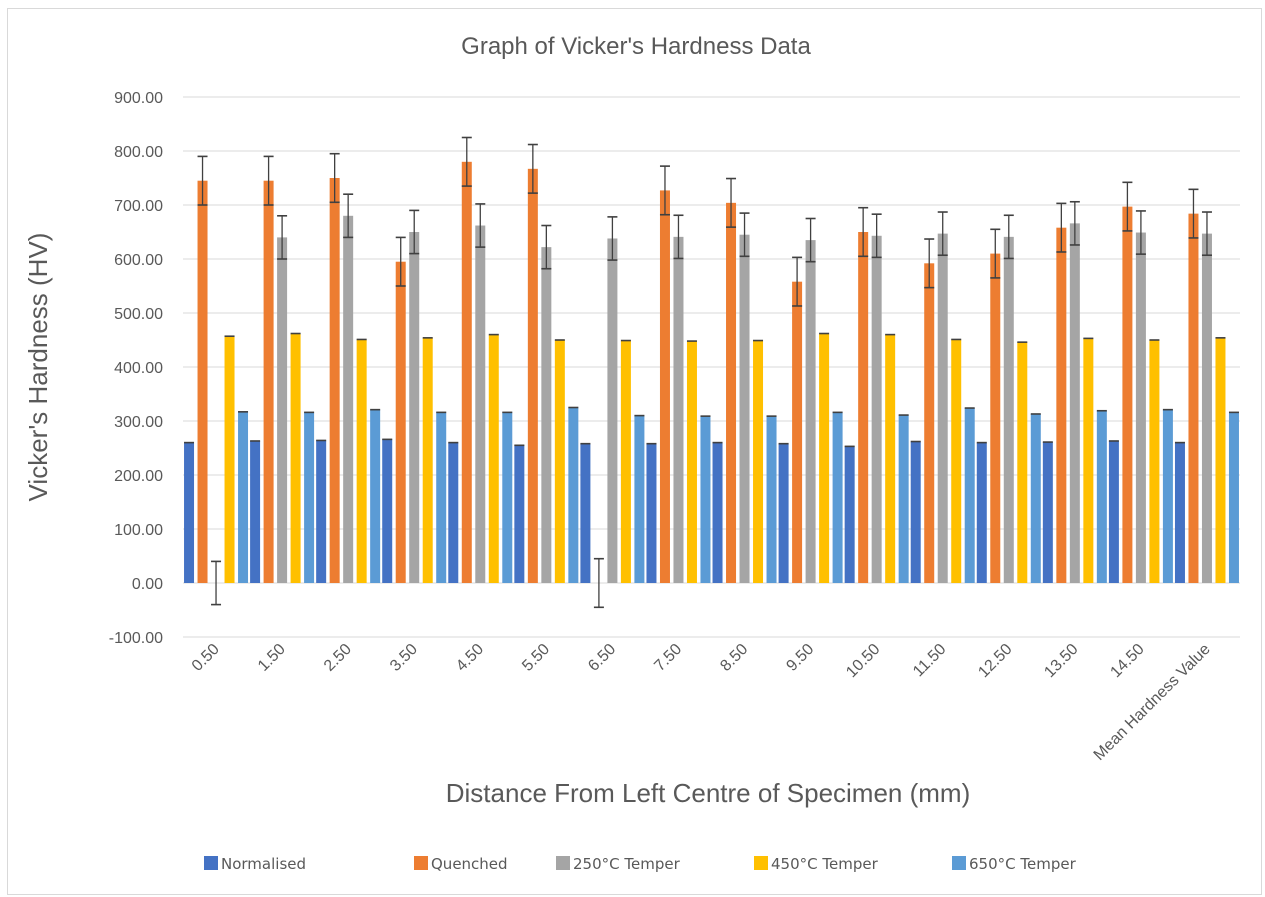 The width and height of the screenshot is (1265, 897). What do you see at coordinates (138, 260) in the screenshot?
I see `y-tick-label: 600.00` at bounding box center [138, 260].